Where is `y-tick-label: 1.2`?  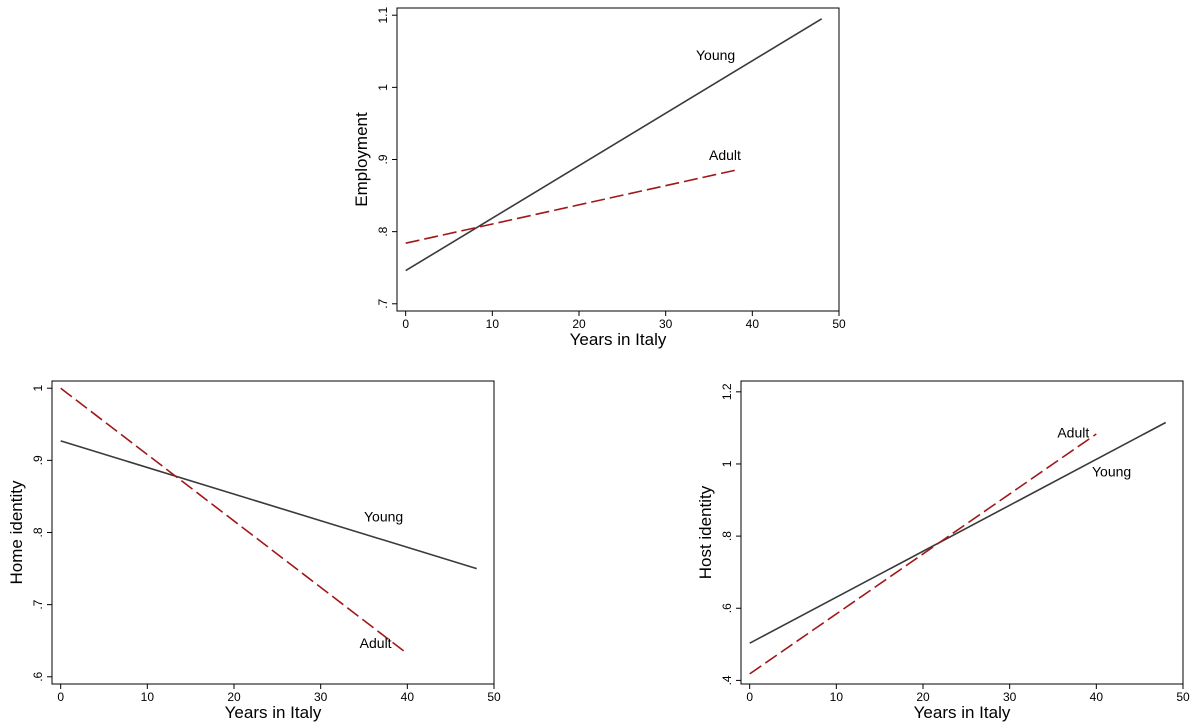
y-tick-label: 1.2 is located at coordinates (727, 391).